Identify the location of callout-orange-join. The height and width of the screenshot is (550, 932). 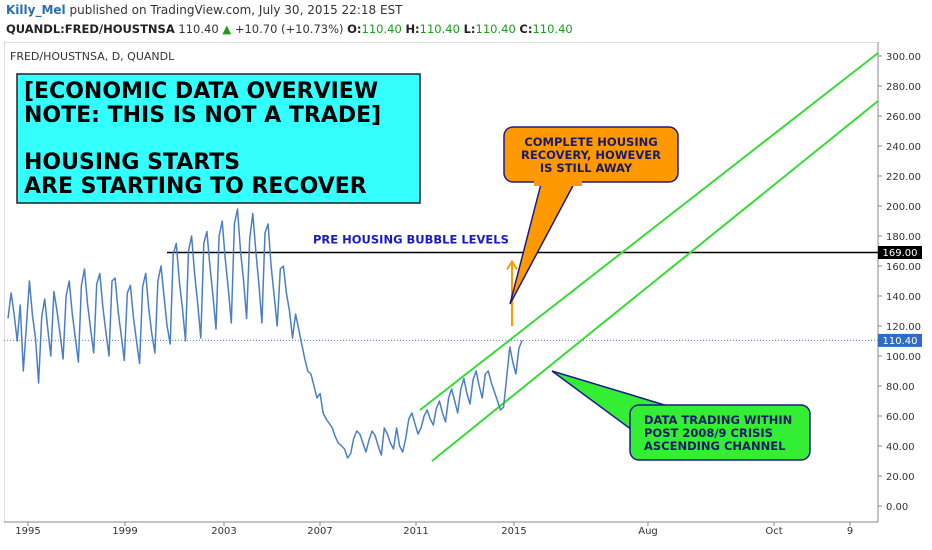
(558, 180).